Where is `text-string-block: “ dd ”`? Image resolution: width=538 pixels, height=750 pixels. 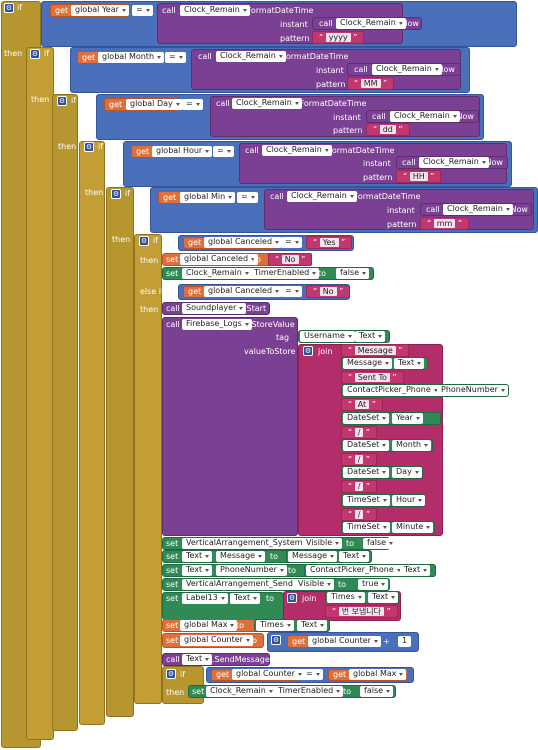 text-string-block: “ dd ” is located at coordinates (388, 129).